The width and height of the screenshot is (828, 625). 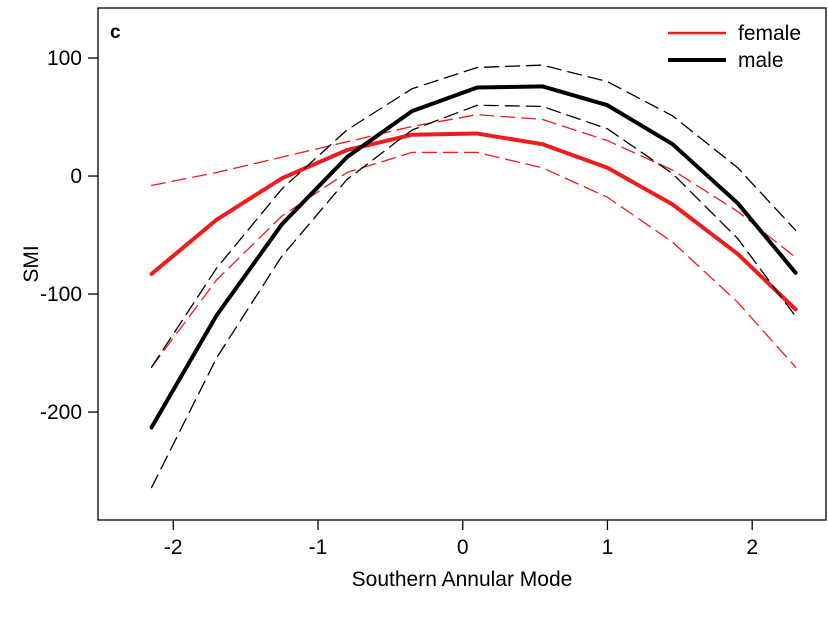 I want to click on y-tick-label: 0, so click(x=76, y=176).